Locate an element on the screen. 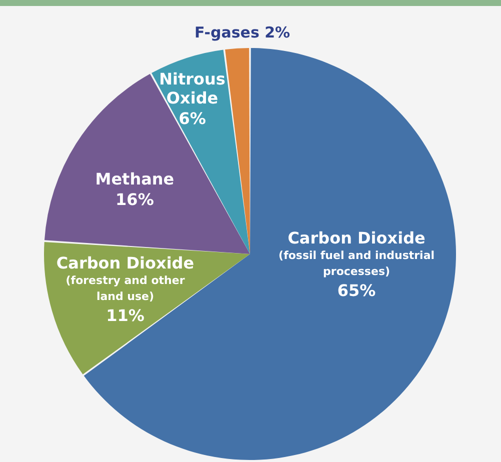 The width and height of the screenshot is (501, 462). slice-label: Nitrous Oxide is located at coordinates (192, 89).